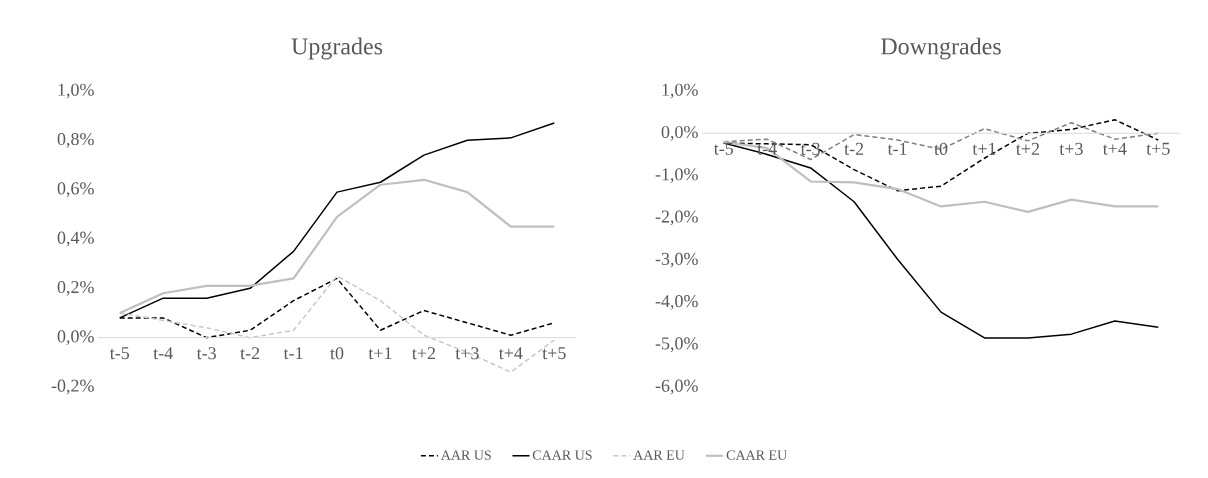  Describe the element at coordinates (562, 455) in the screenshot. I see `legend-label: CAAR US` at that location.